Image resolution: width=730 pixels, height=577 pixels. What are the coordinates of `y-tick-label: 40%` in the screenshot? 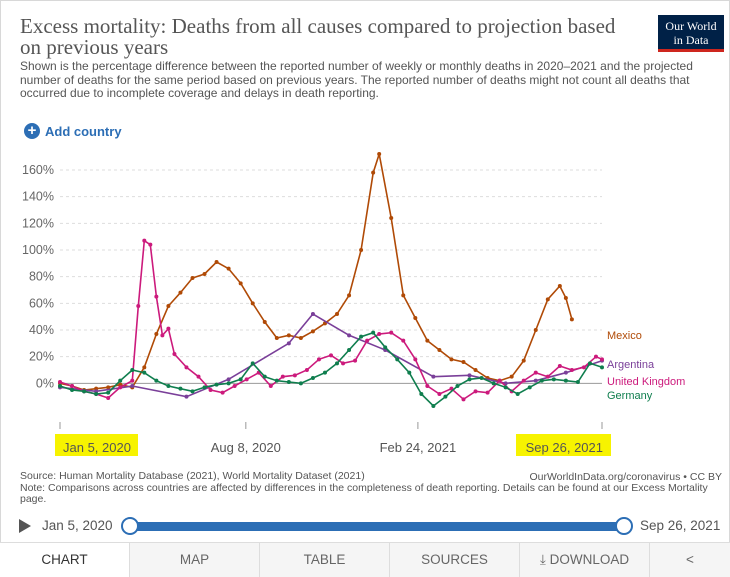 It's located at (41, 330).